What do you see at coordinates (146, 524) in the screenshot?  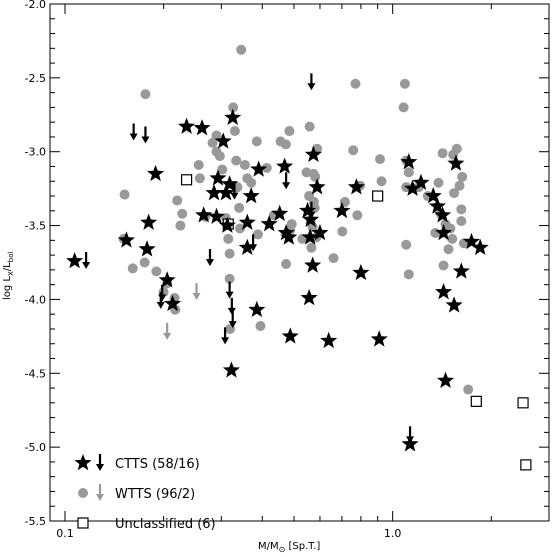 I see `legend-item: Unclassified (6)` at bounding box center [146, 524].